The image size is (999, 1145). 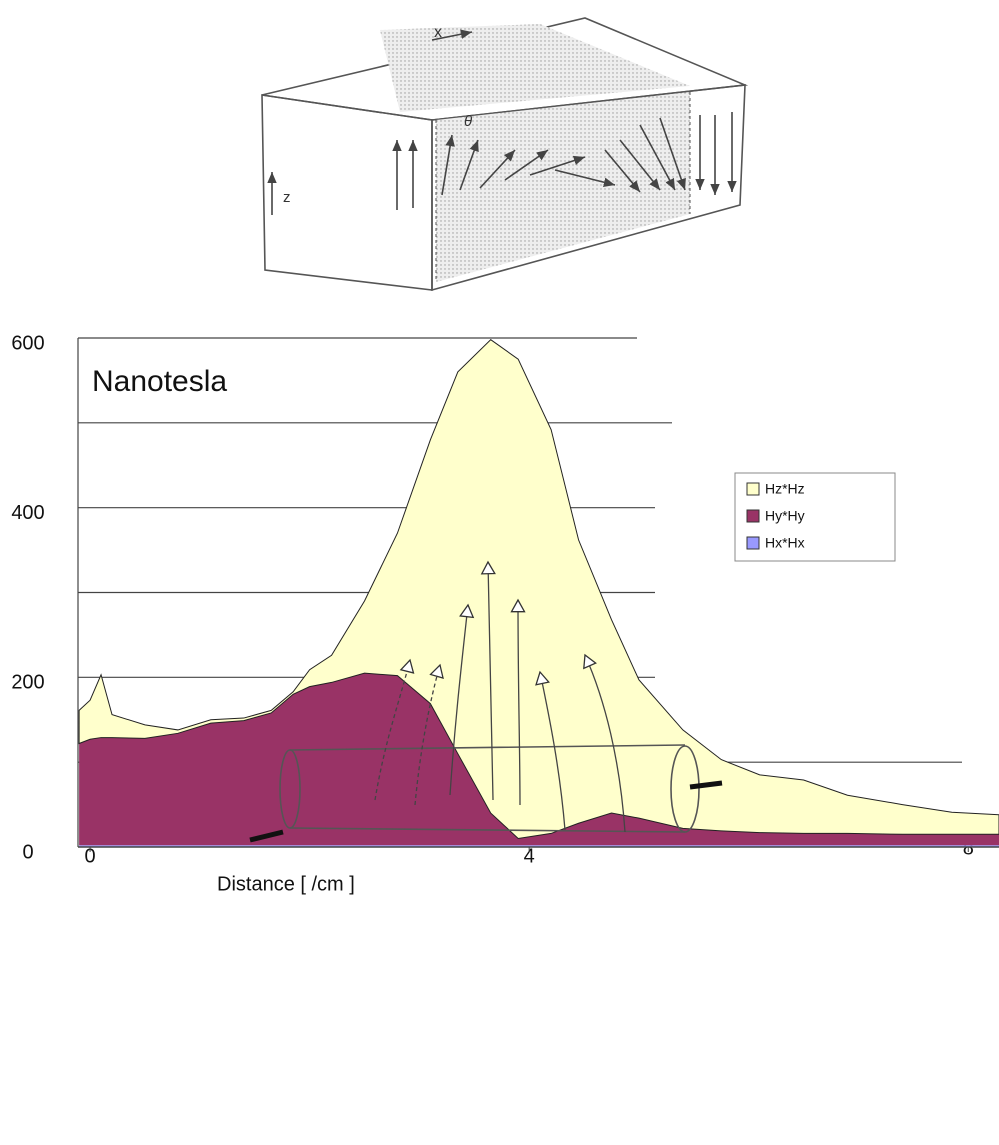 What do you see at coordinates (27, 852) in the screenshot?
I see `y-tick-label: 0` at bounding box center [27, 852].